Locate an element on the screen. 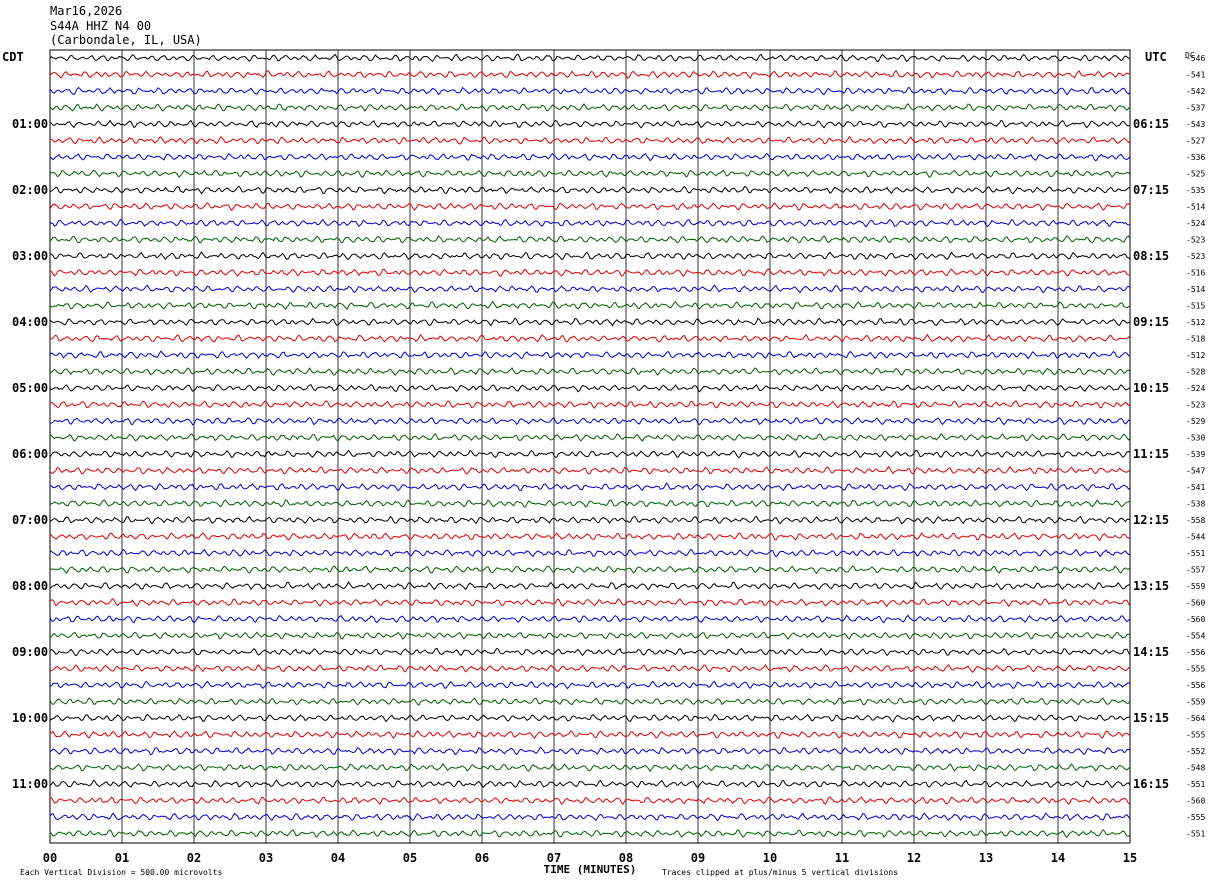 This screenshot has width=1210, height=886. left-hour-label: 04:00 is located at coordinates (30, 322).